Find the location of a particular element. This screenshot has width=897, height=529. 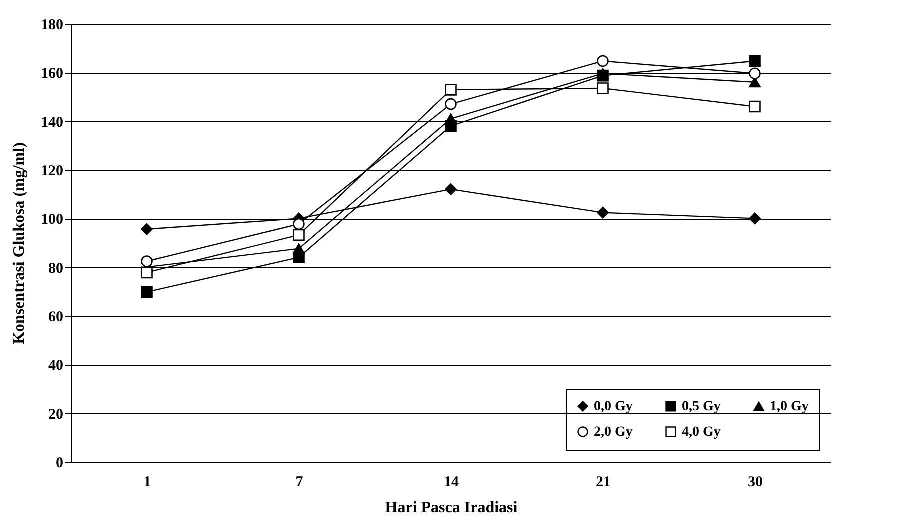

y-tick-label: 20 is located at coordinates (56, 414).